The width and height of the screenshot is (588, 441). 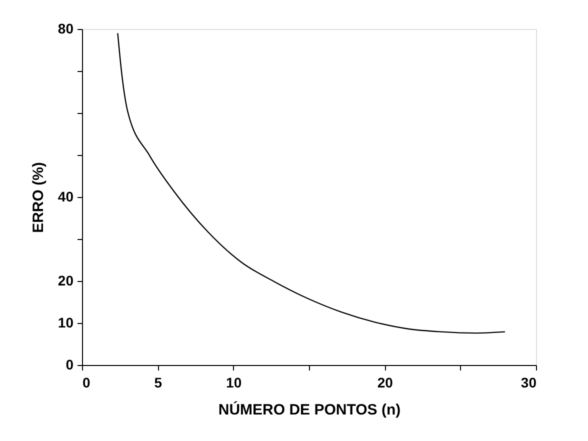 I want to click on y-tick-label: 10, so click(x=66, y=322).